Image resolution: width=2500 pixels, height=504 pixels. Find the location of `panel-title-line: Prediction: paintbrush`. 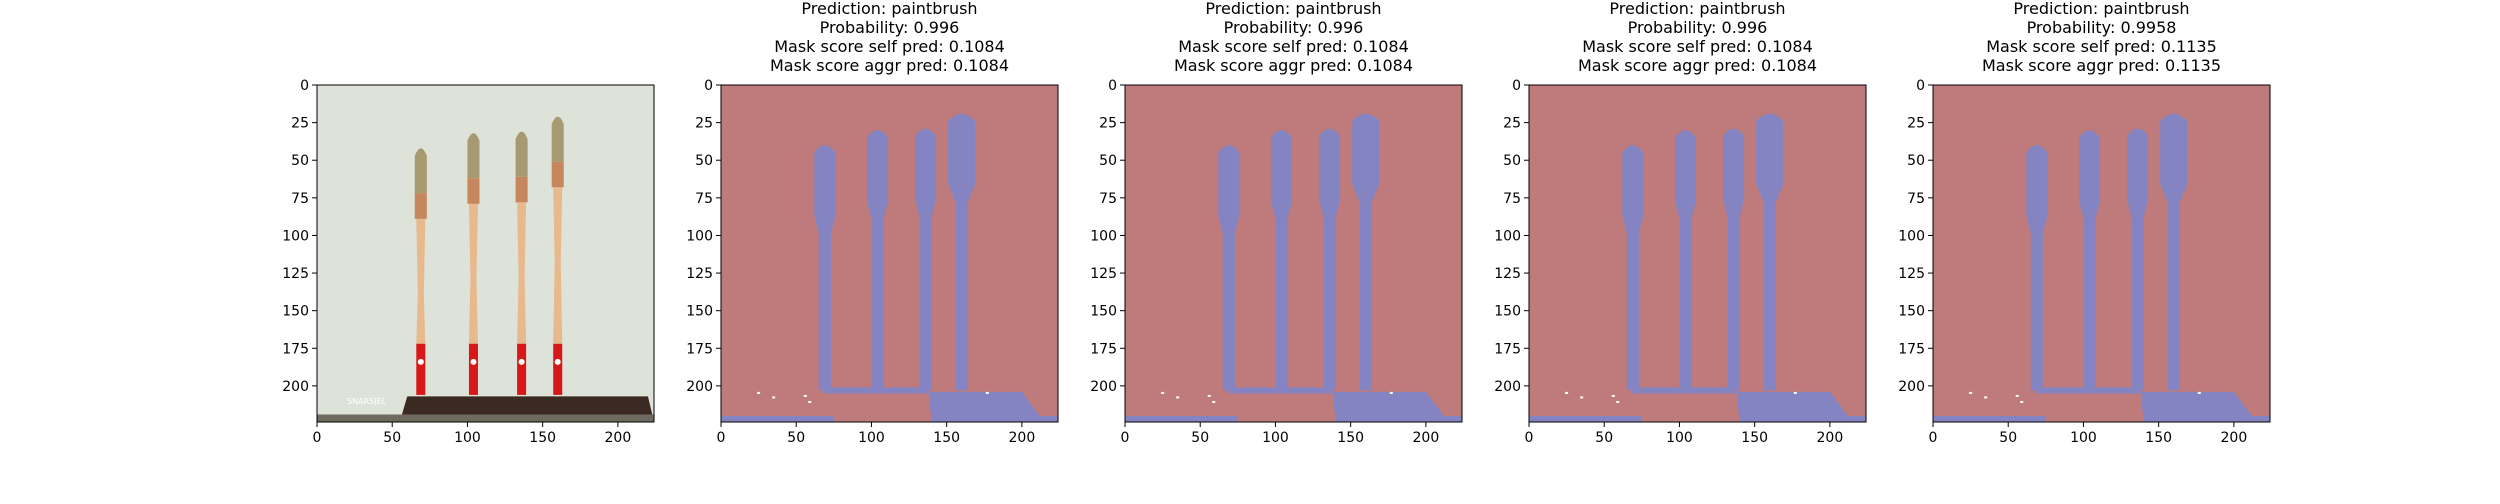

panel-title-line: Prediction: paintbrush is located at coordinates (1697, 9).